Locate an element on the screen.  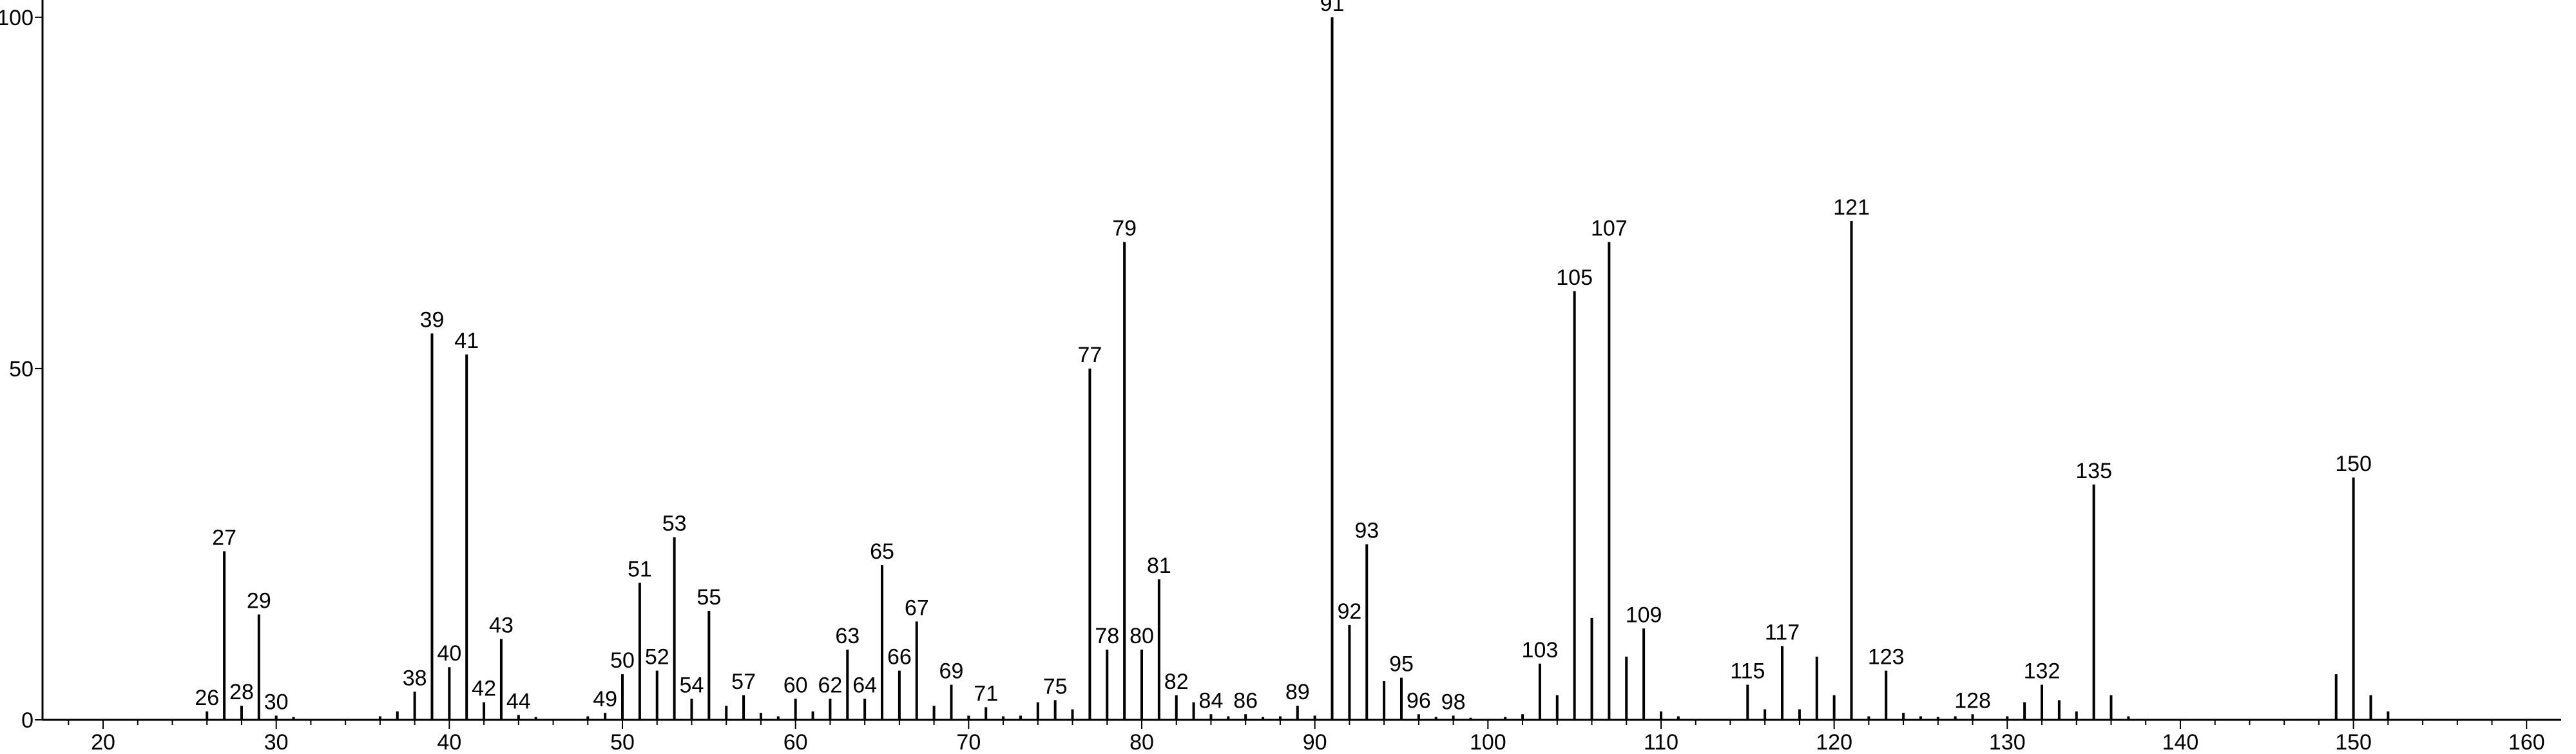
peak-label: 44 is located at coordinates (518, 701).